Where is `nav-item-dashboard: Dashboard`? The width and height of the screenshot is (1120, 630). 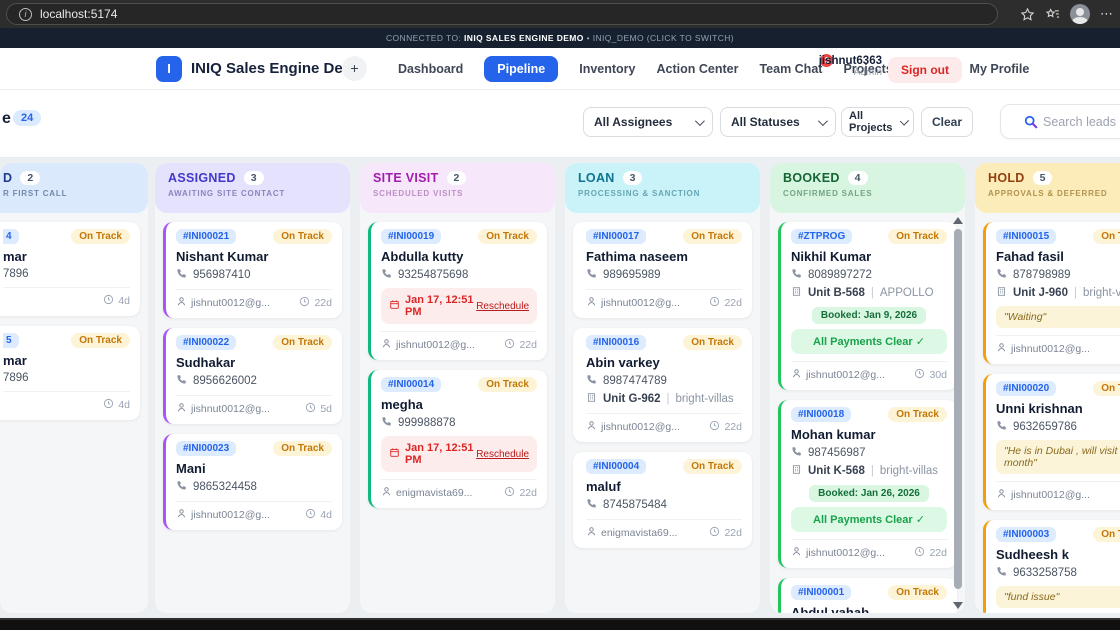
nav-item-dashboard: Dashboard is located at coordinates (431, 69).